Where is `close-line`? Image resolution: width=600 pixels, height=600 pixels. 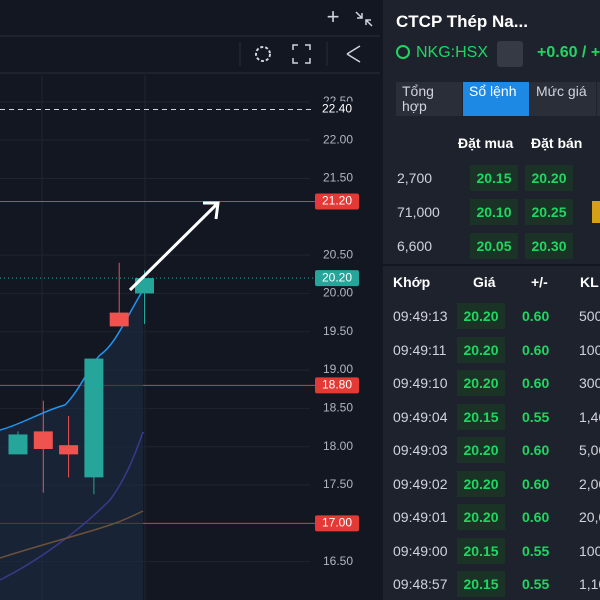 close-line is located at coordinates (72, 360).